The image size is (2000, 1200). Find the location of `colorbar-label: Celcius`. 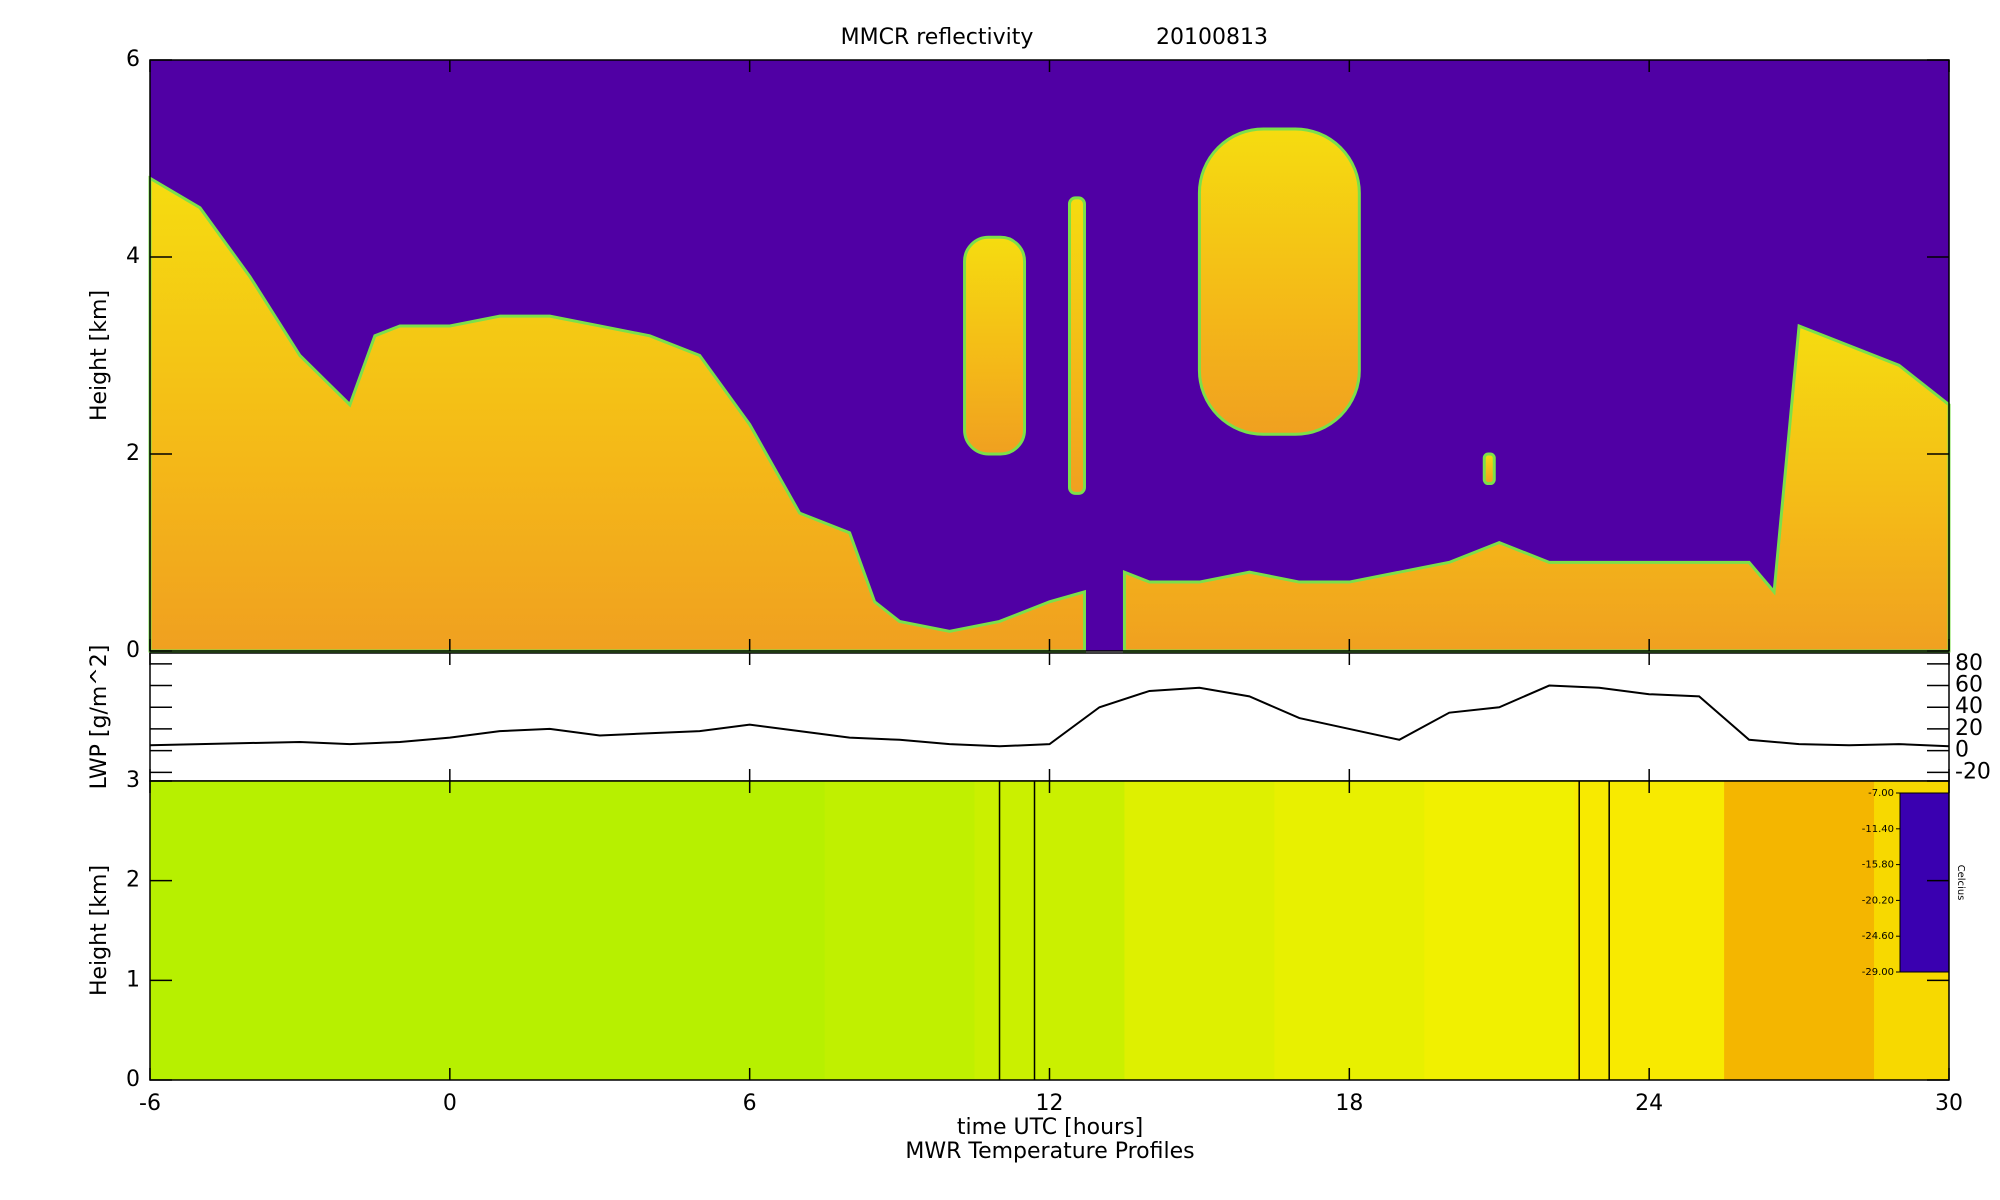

colorbar-label: Celcius is located at coordinates (1960, 883).